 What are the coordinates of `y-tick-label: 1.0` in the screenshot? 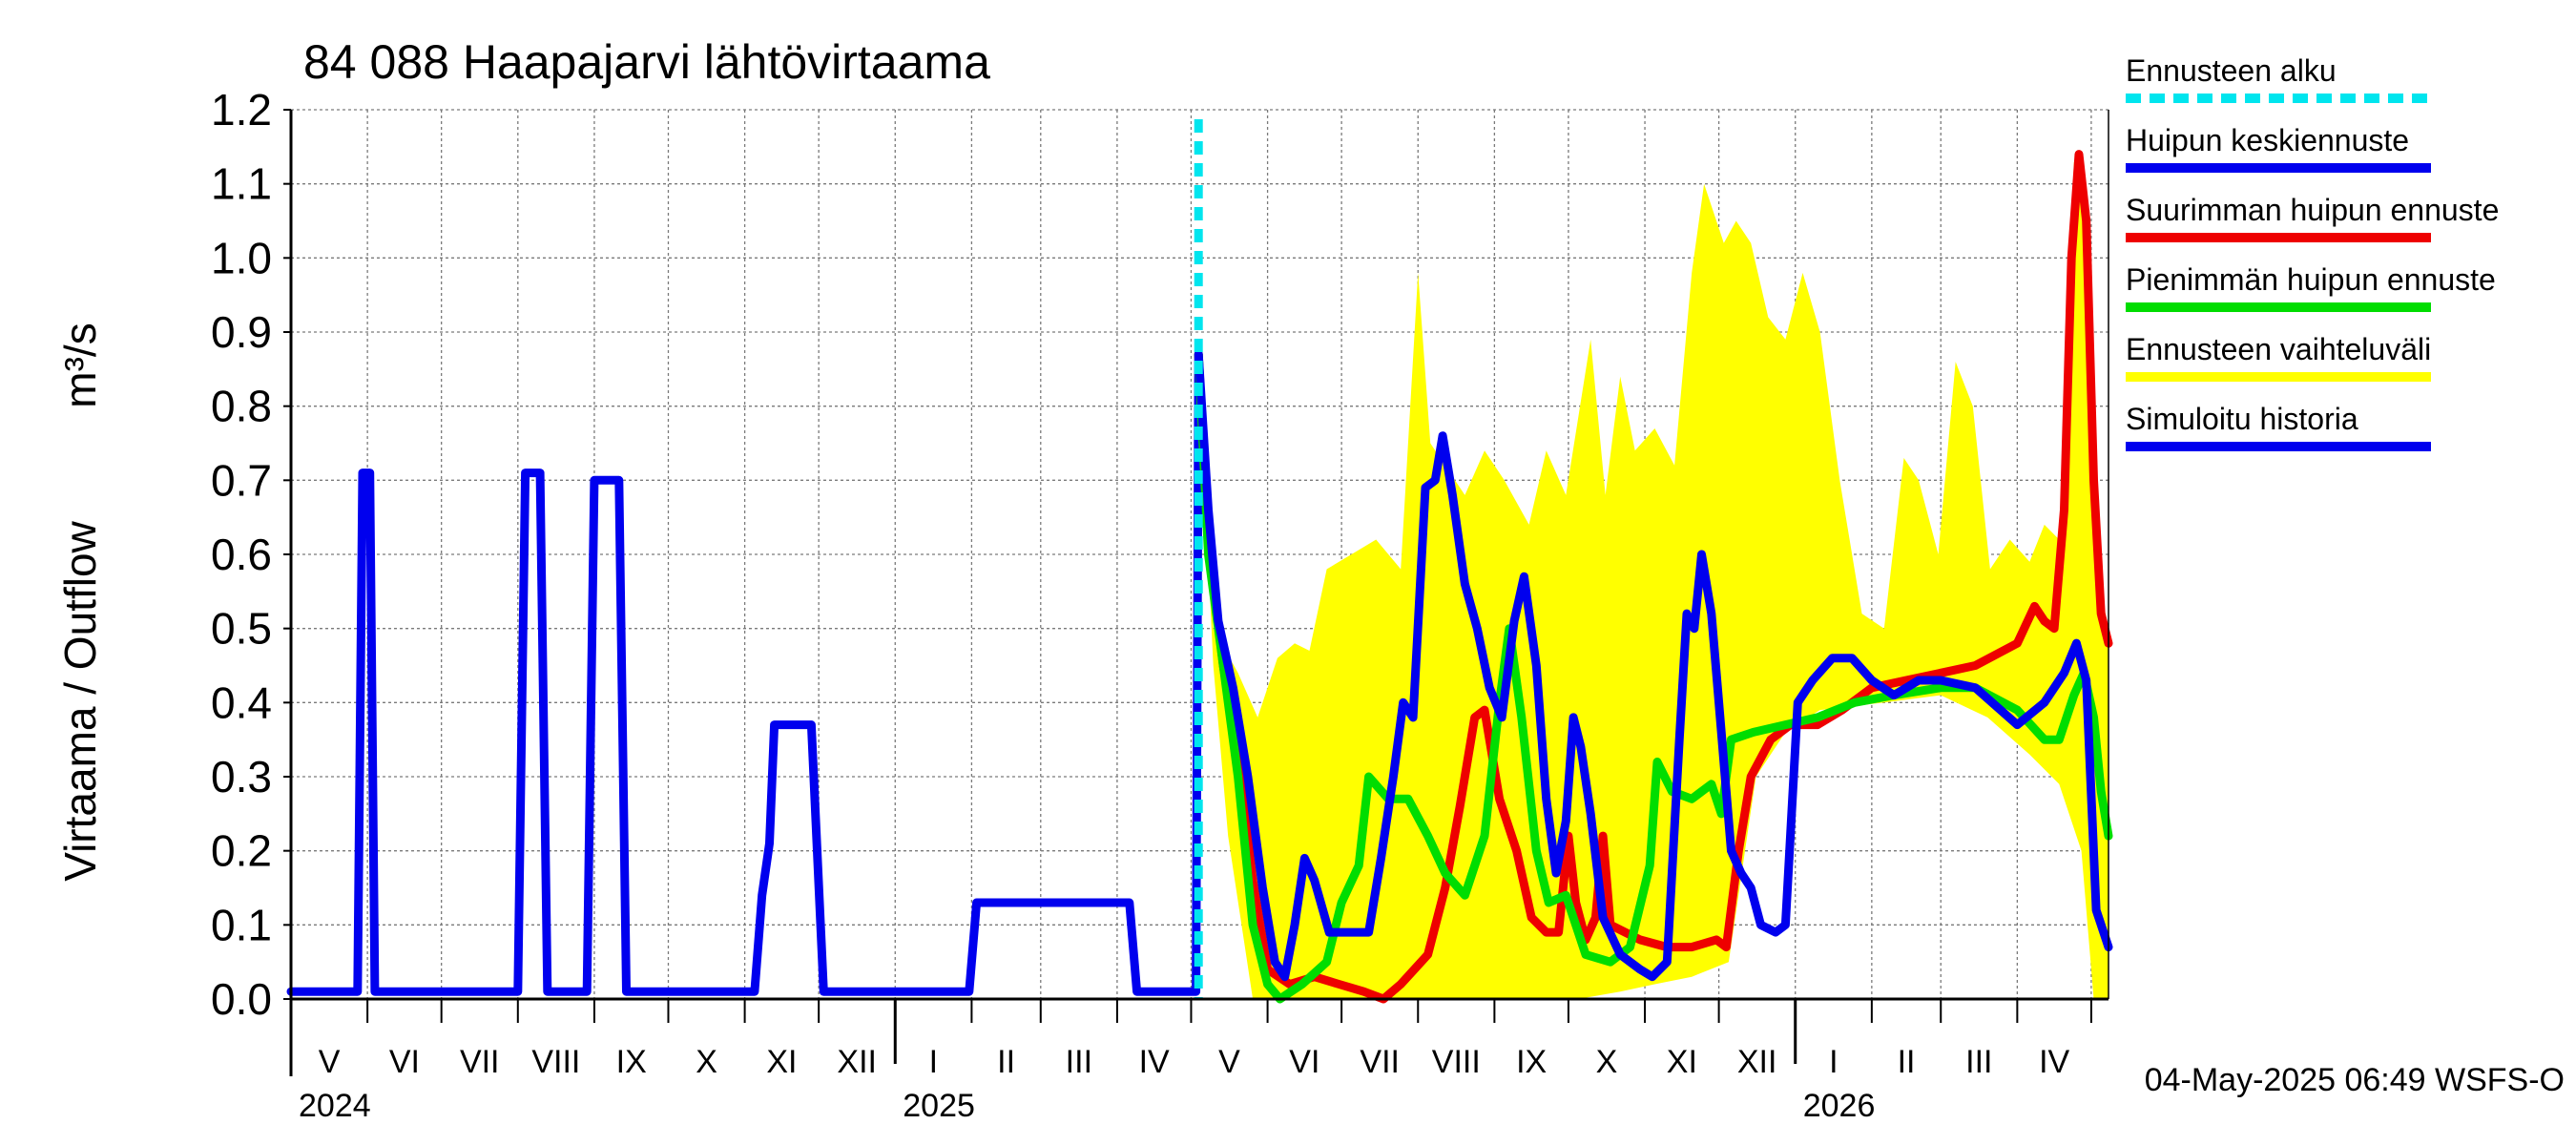 It's located at (241, 257).